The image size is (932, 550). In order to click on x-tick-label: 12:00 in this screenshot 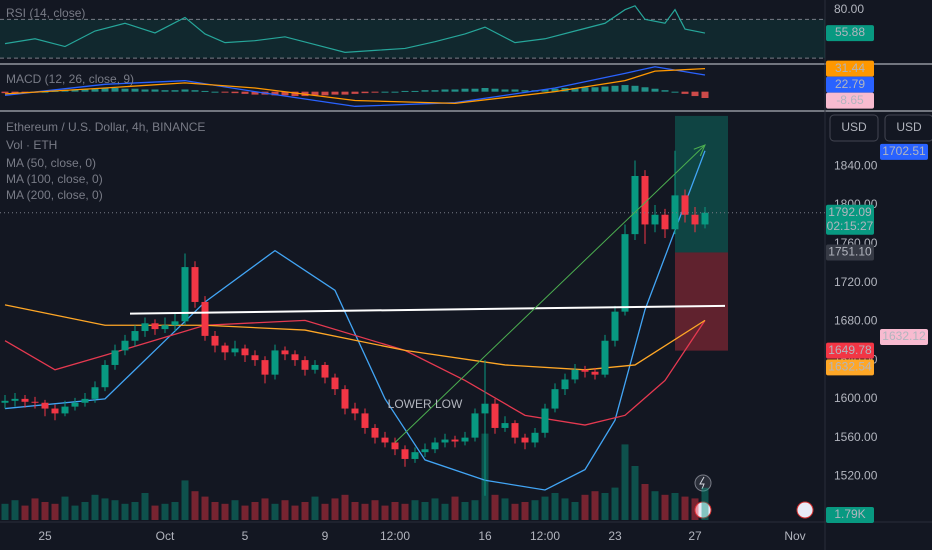, I will do `click(545, 536)`.